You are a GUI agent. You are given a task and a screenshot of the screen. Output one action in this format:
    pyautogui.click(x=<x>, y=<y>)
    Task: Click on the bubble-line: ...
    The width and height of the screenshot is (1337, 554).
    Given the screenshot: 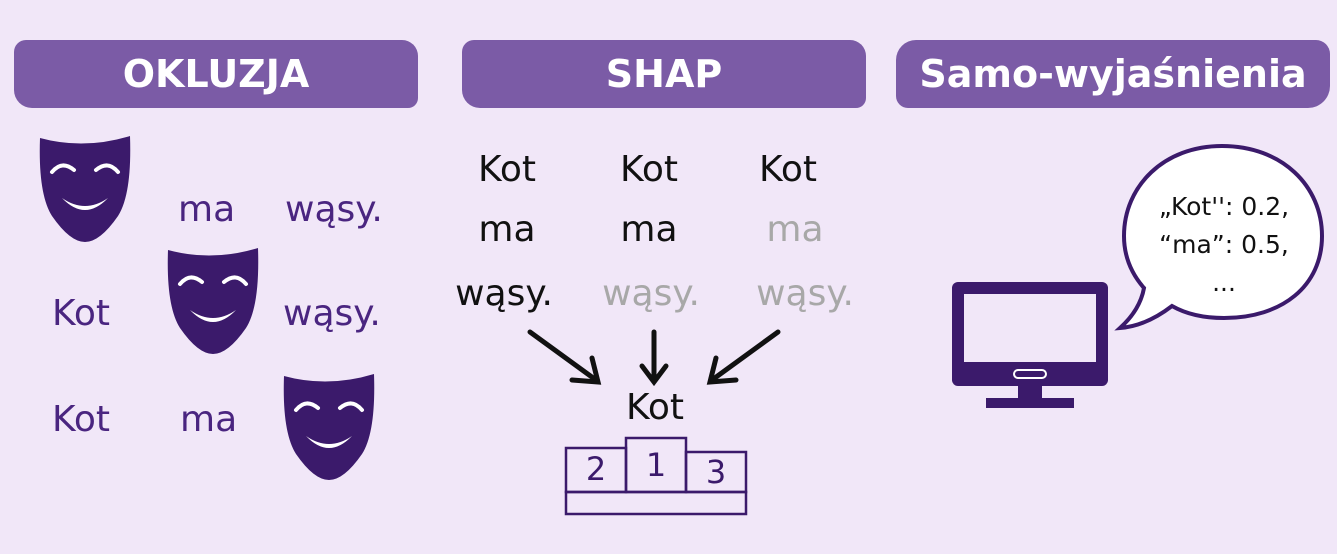 What is the action you would take?
    pyautogui.click(x=1224, y=282)
    